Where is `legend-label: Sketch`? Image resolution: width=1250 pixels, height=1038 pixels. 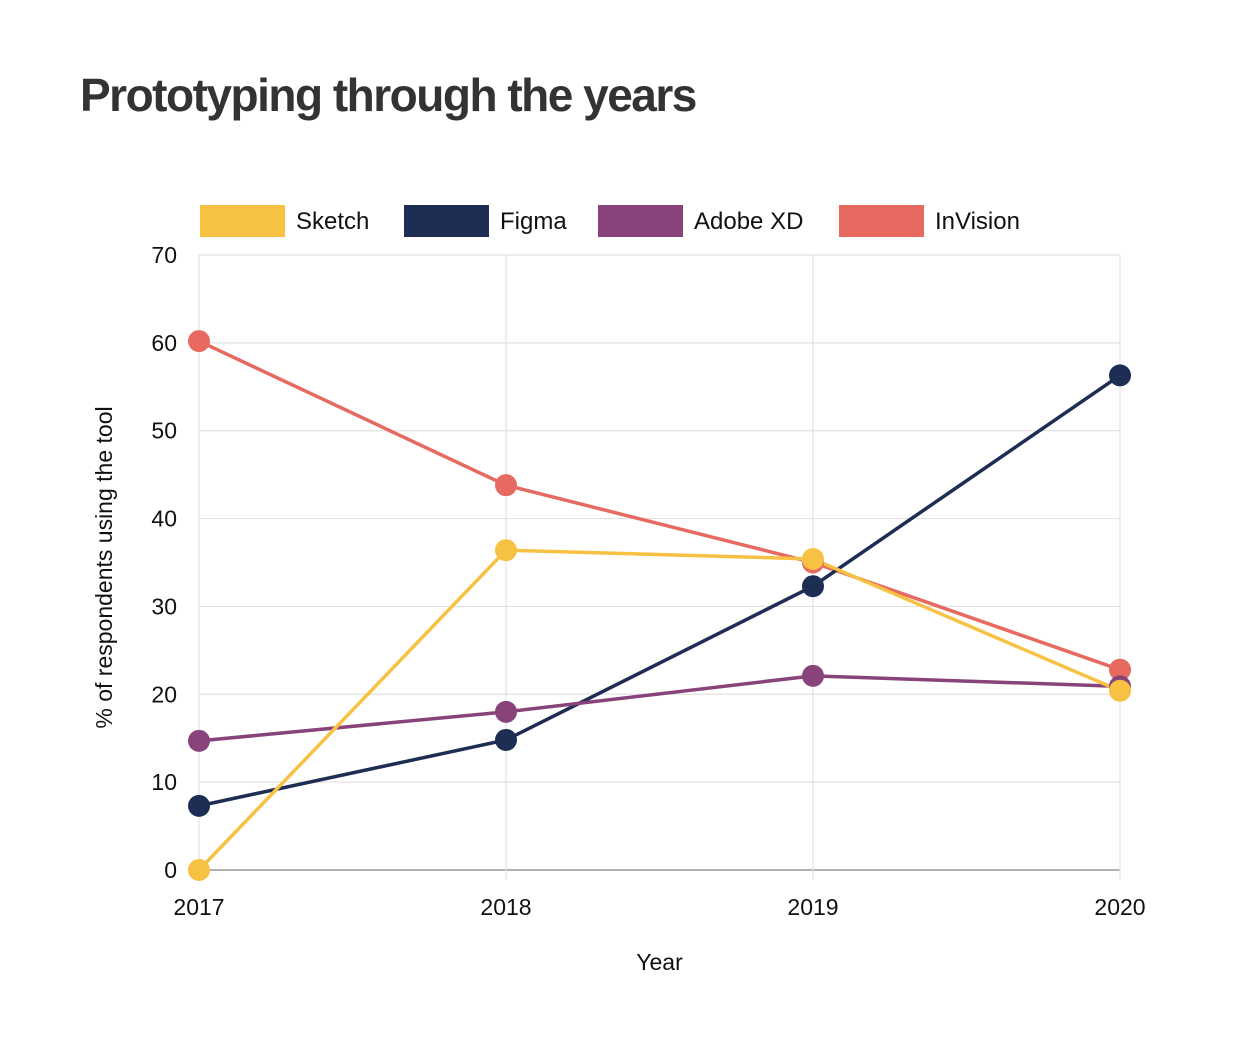
legend-label: Sketch is located at coordinates (332, 221).